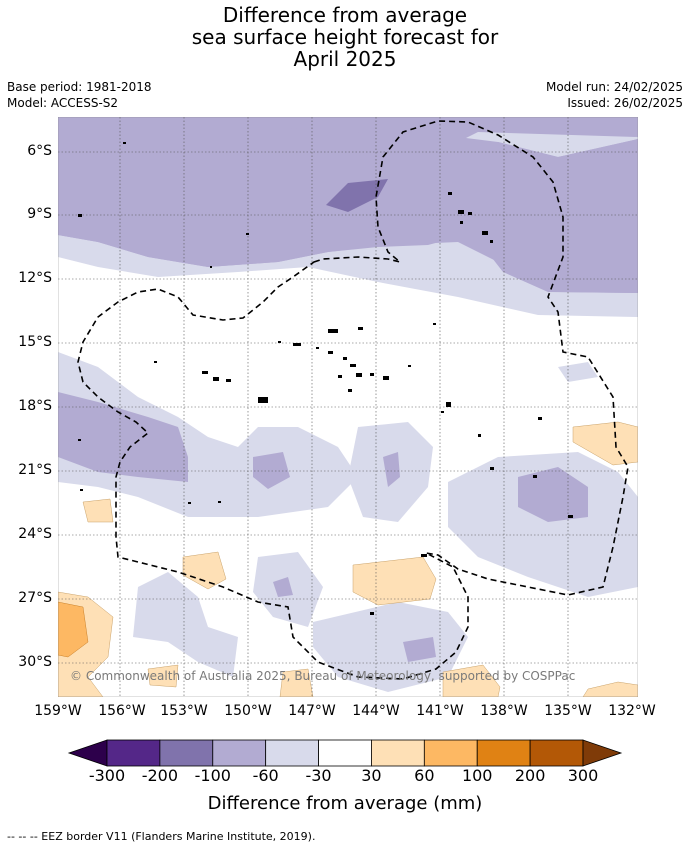 The height and width of the screenshot is (850, 690). I want to click on model-run: Model run: 24/02/2025, so click(614, 87).